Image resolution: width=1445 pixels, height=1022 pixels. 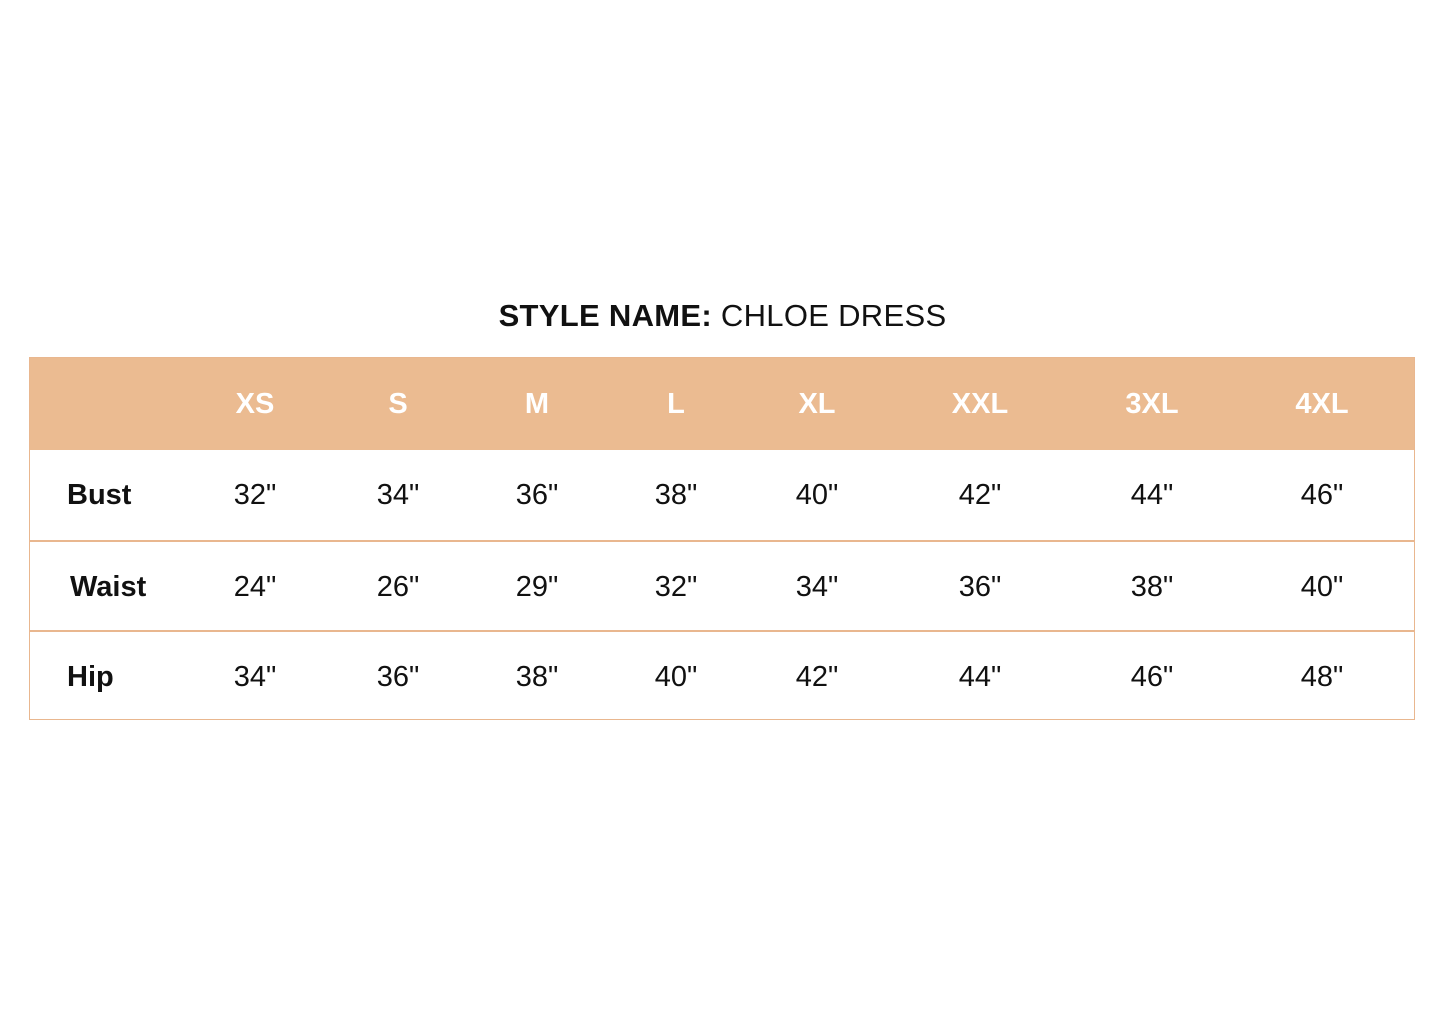 What do you see at coordinates (722, 676) in the screenshot?
I see `table-row-hip: Hip 34" 36" 38" 40" 42" 44" 46" 48"` at bounding box center [722, 676].